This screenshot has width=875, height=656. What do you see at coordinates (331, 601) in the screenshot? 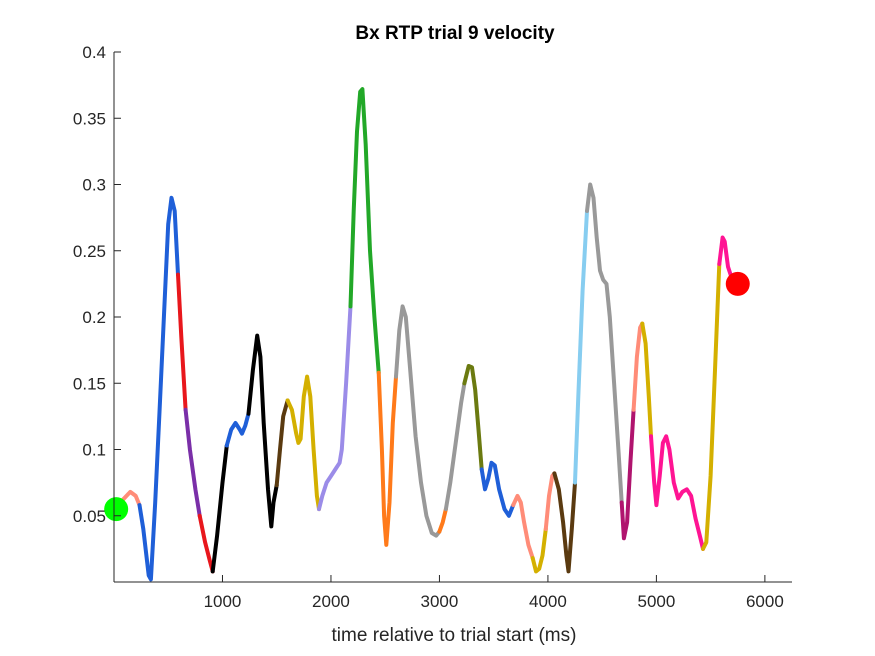
I see `x-tick-label-2000: 2000` at bounding box center [331, 601].